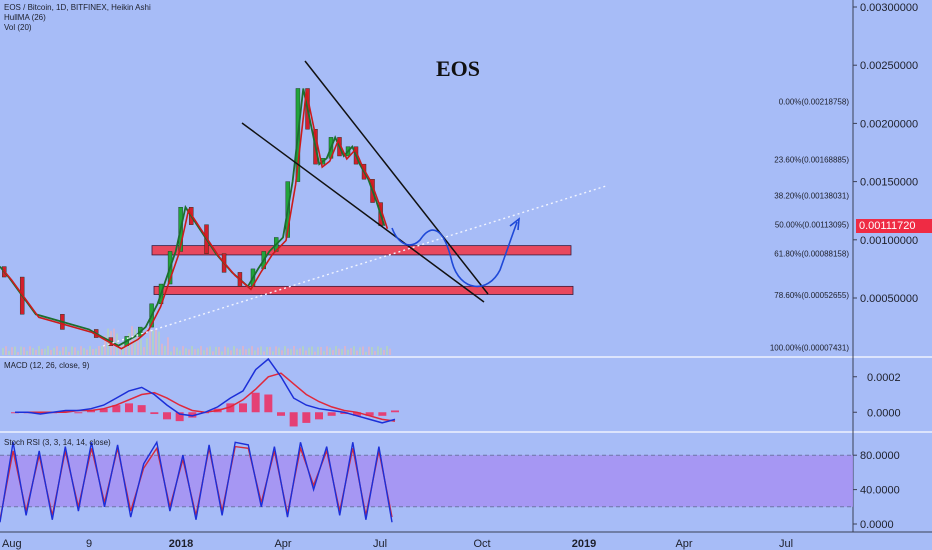  What do you see at coordinates (889, 183) in the screenshot?
I see `price-axis-label: 0.00150000` at bounding box center [889, 183].